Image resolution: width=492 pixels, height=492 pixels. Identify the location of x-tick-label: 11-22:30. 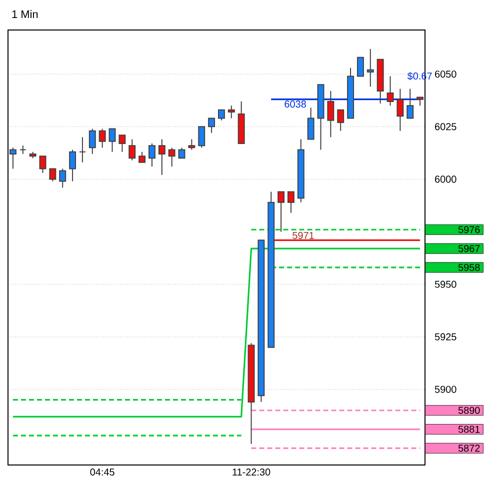
(251, 472).